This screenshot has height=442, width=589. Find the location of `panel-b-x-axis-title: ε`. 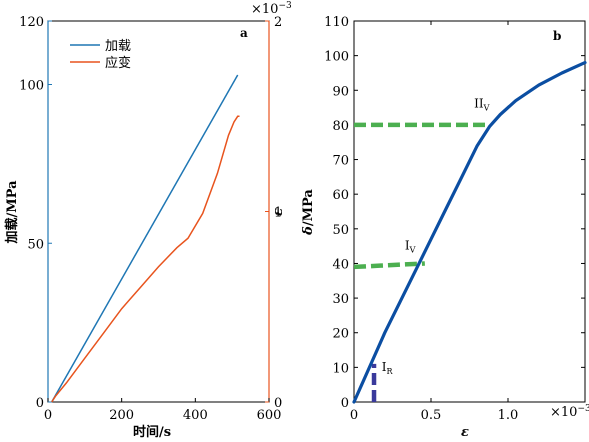

panel-b-x-axis-title: ε is located at coordinates (465, 432).